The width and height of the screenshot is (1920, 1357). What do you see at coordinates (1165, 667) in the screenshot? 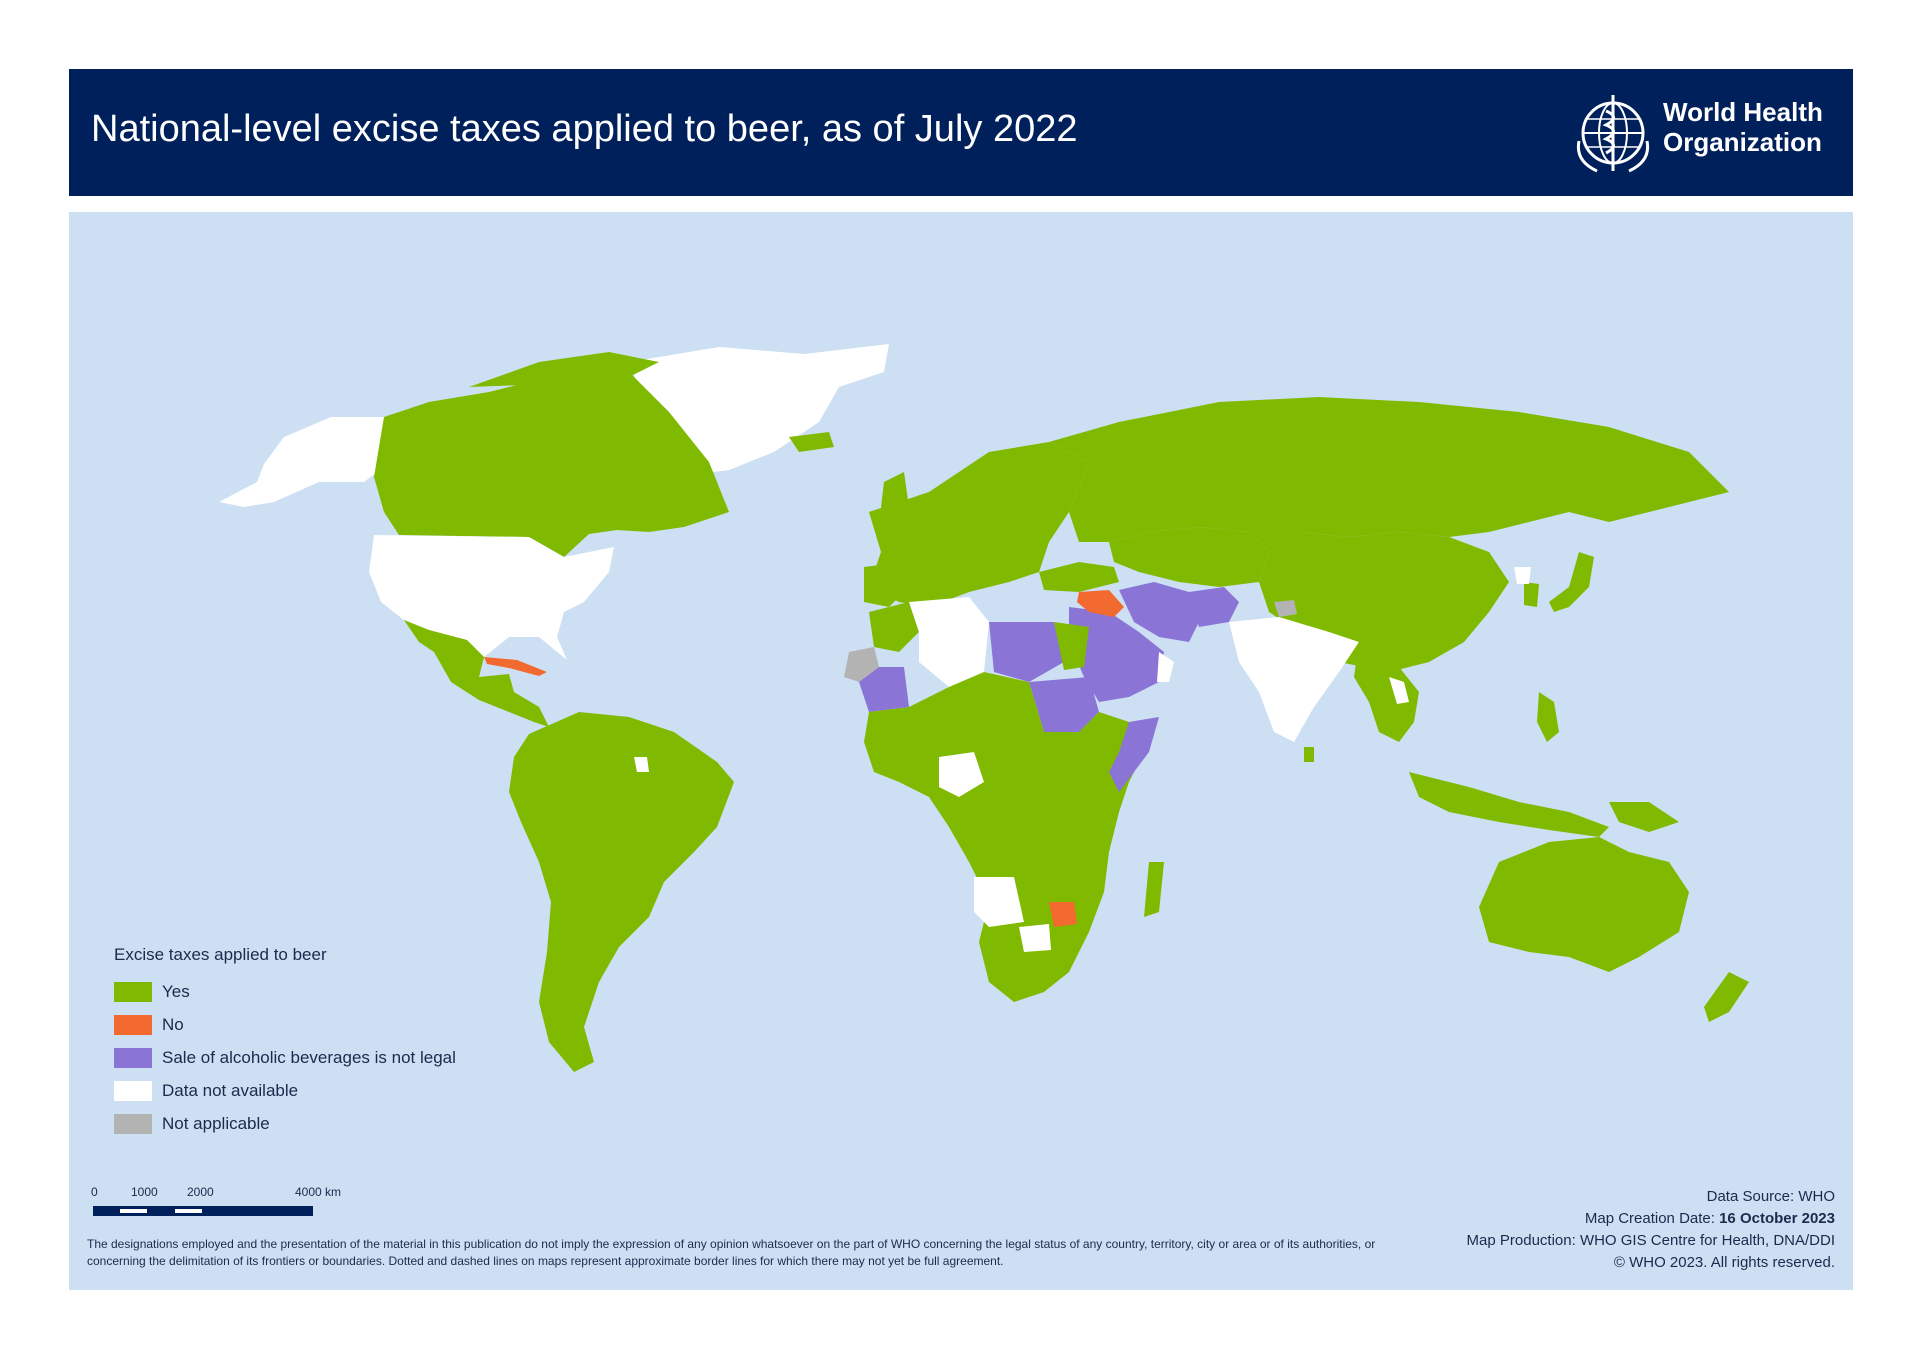
I see `oman` at bounding box center [1165, 667].